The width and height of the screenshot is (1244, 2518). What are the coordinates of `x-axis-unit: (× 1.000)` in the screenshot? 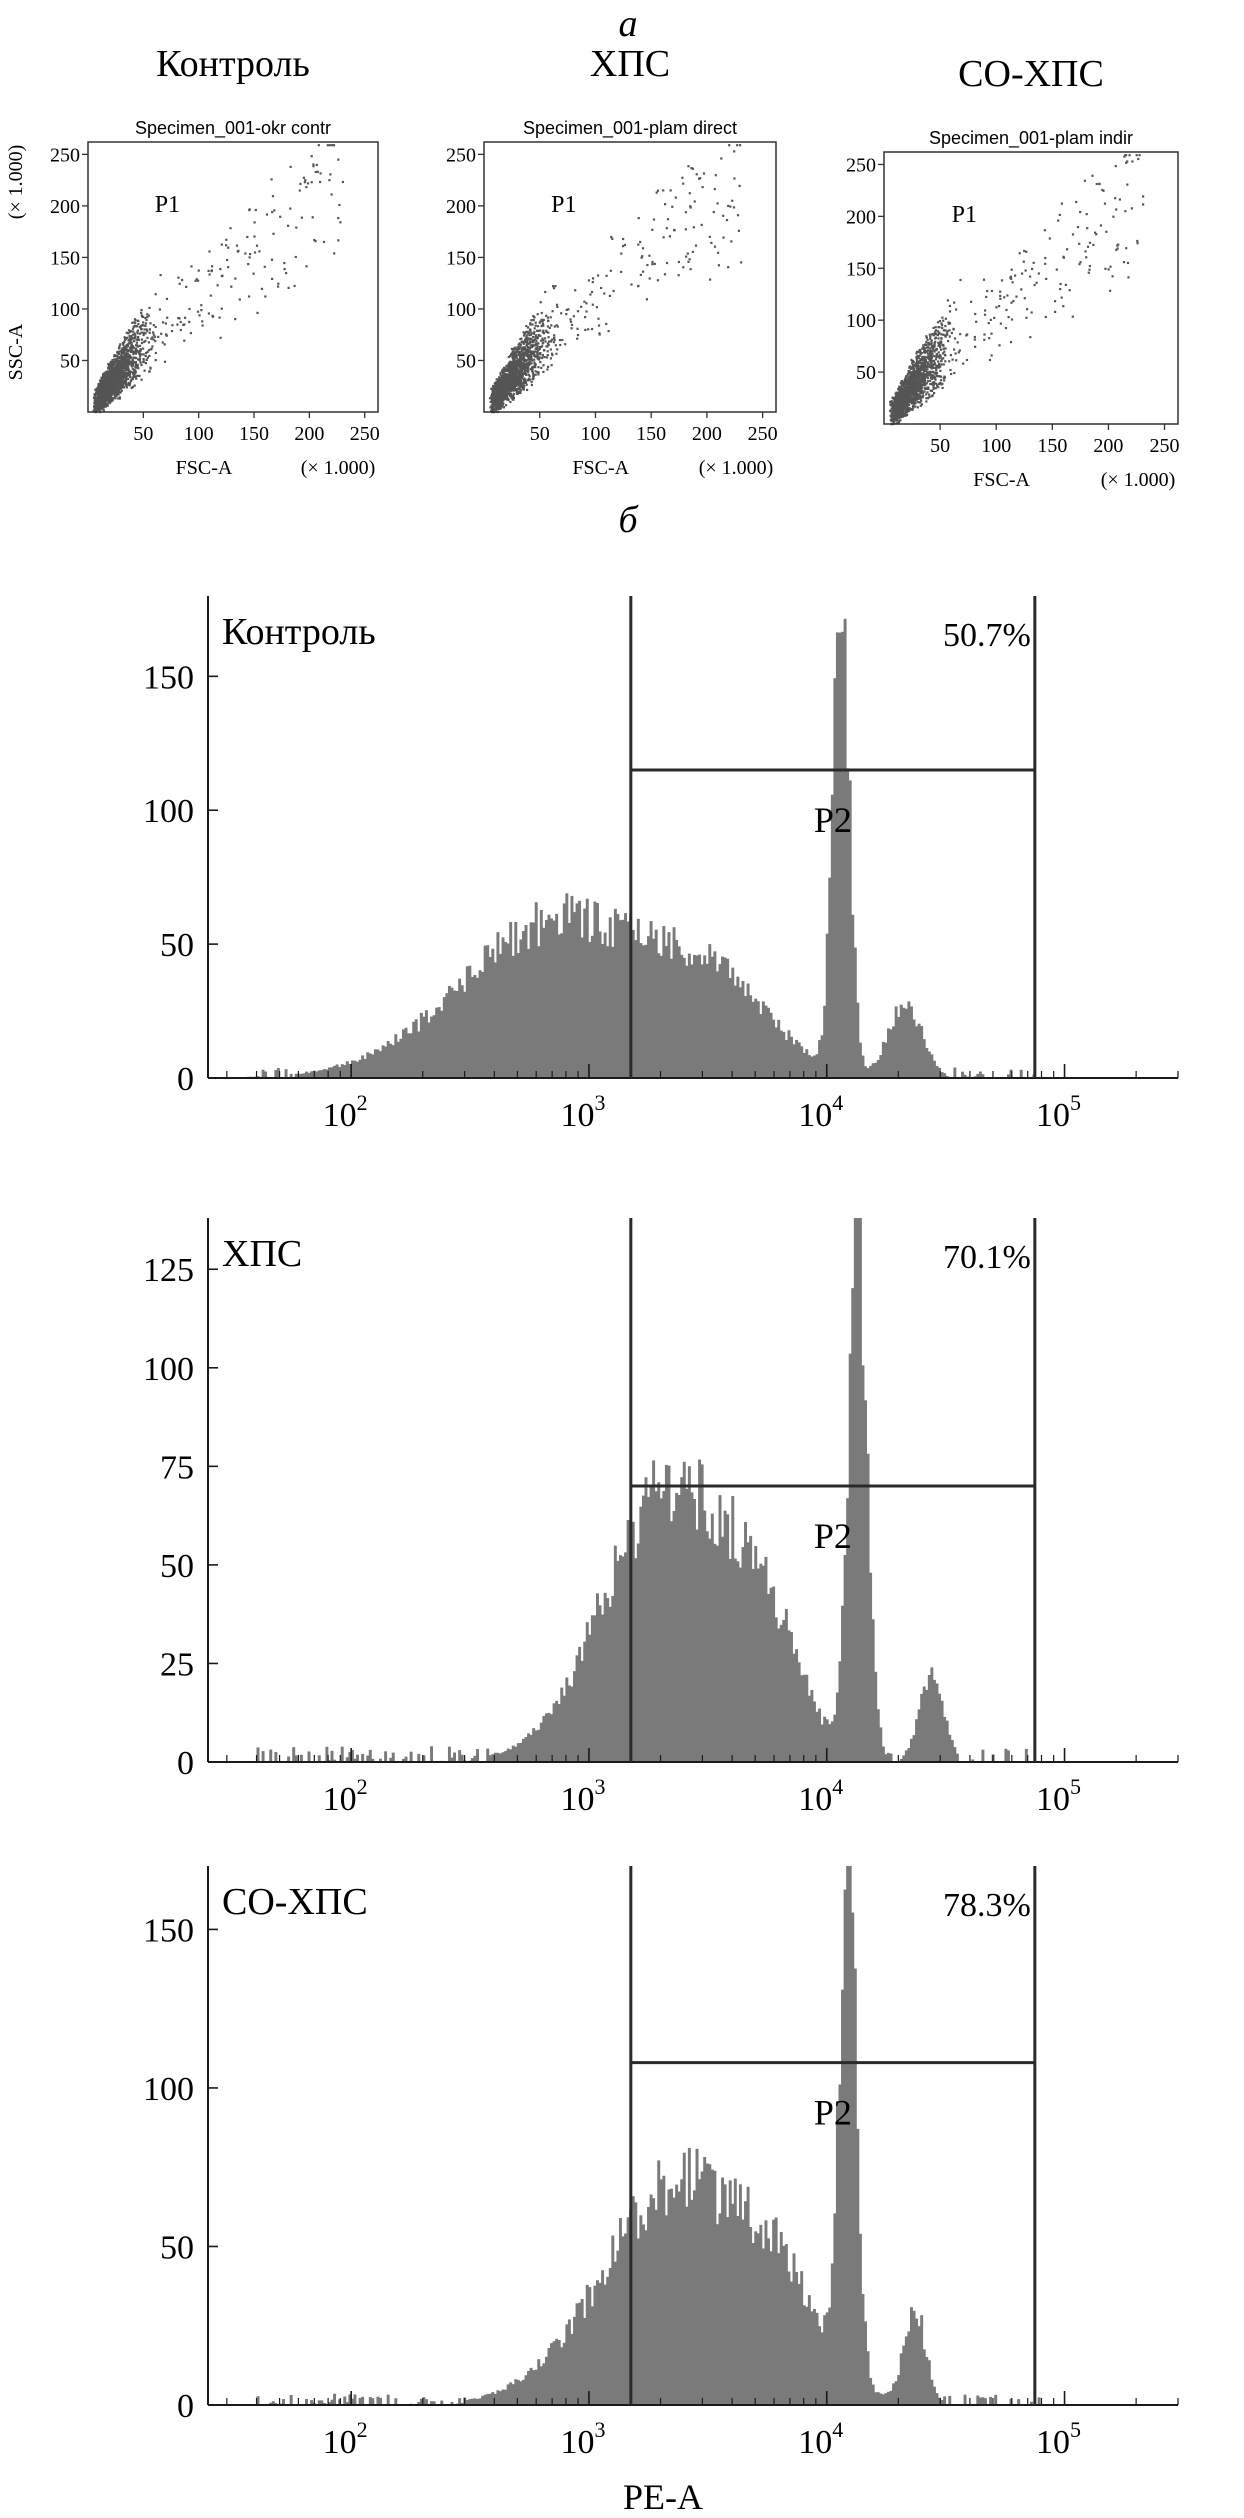 It's located at (338, 468).